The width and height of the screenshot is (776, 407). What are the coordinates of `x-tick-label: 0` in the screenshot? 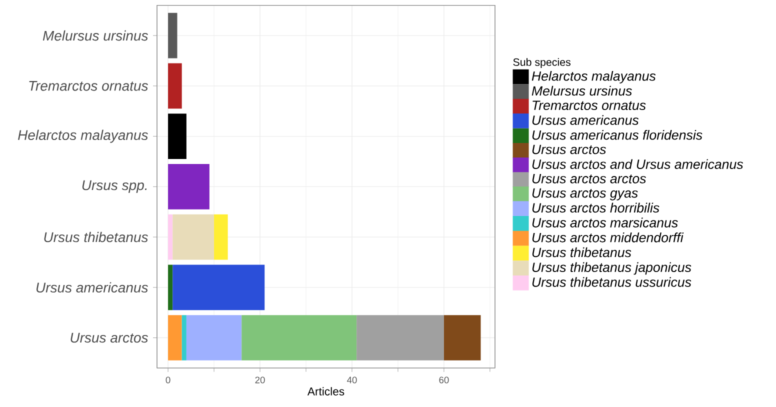 It's located at (168, 380).